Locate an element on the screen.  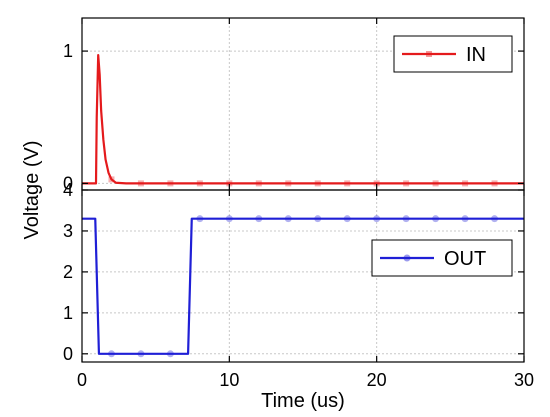
legend-out: OUT is located at coordinates (442, 258).